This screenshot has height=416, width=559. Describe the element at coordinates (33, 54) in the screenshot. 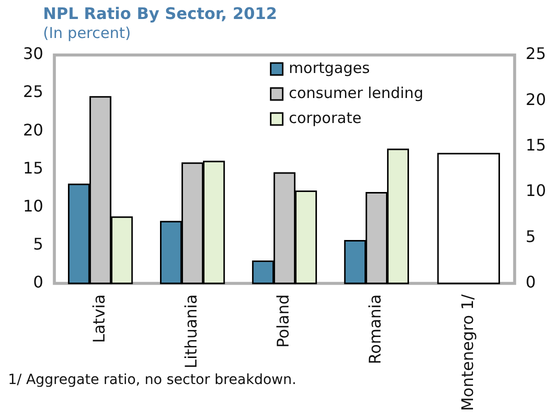

I see `y-tick-label: 30` at that location.